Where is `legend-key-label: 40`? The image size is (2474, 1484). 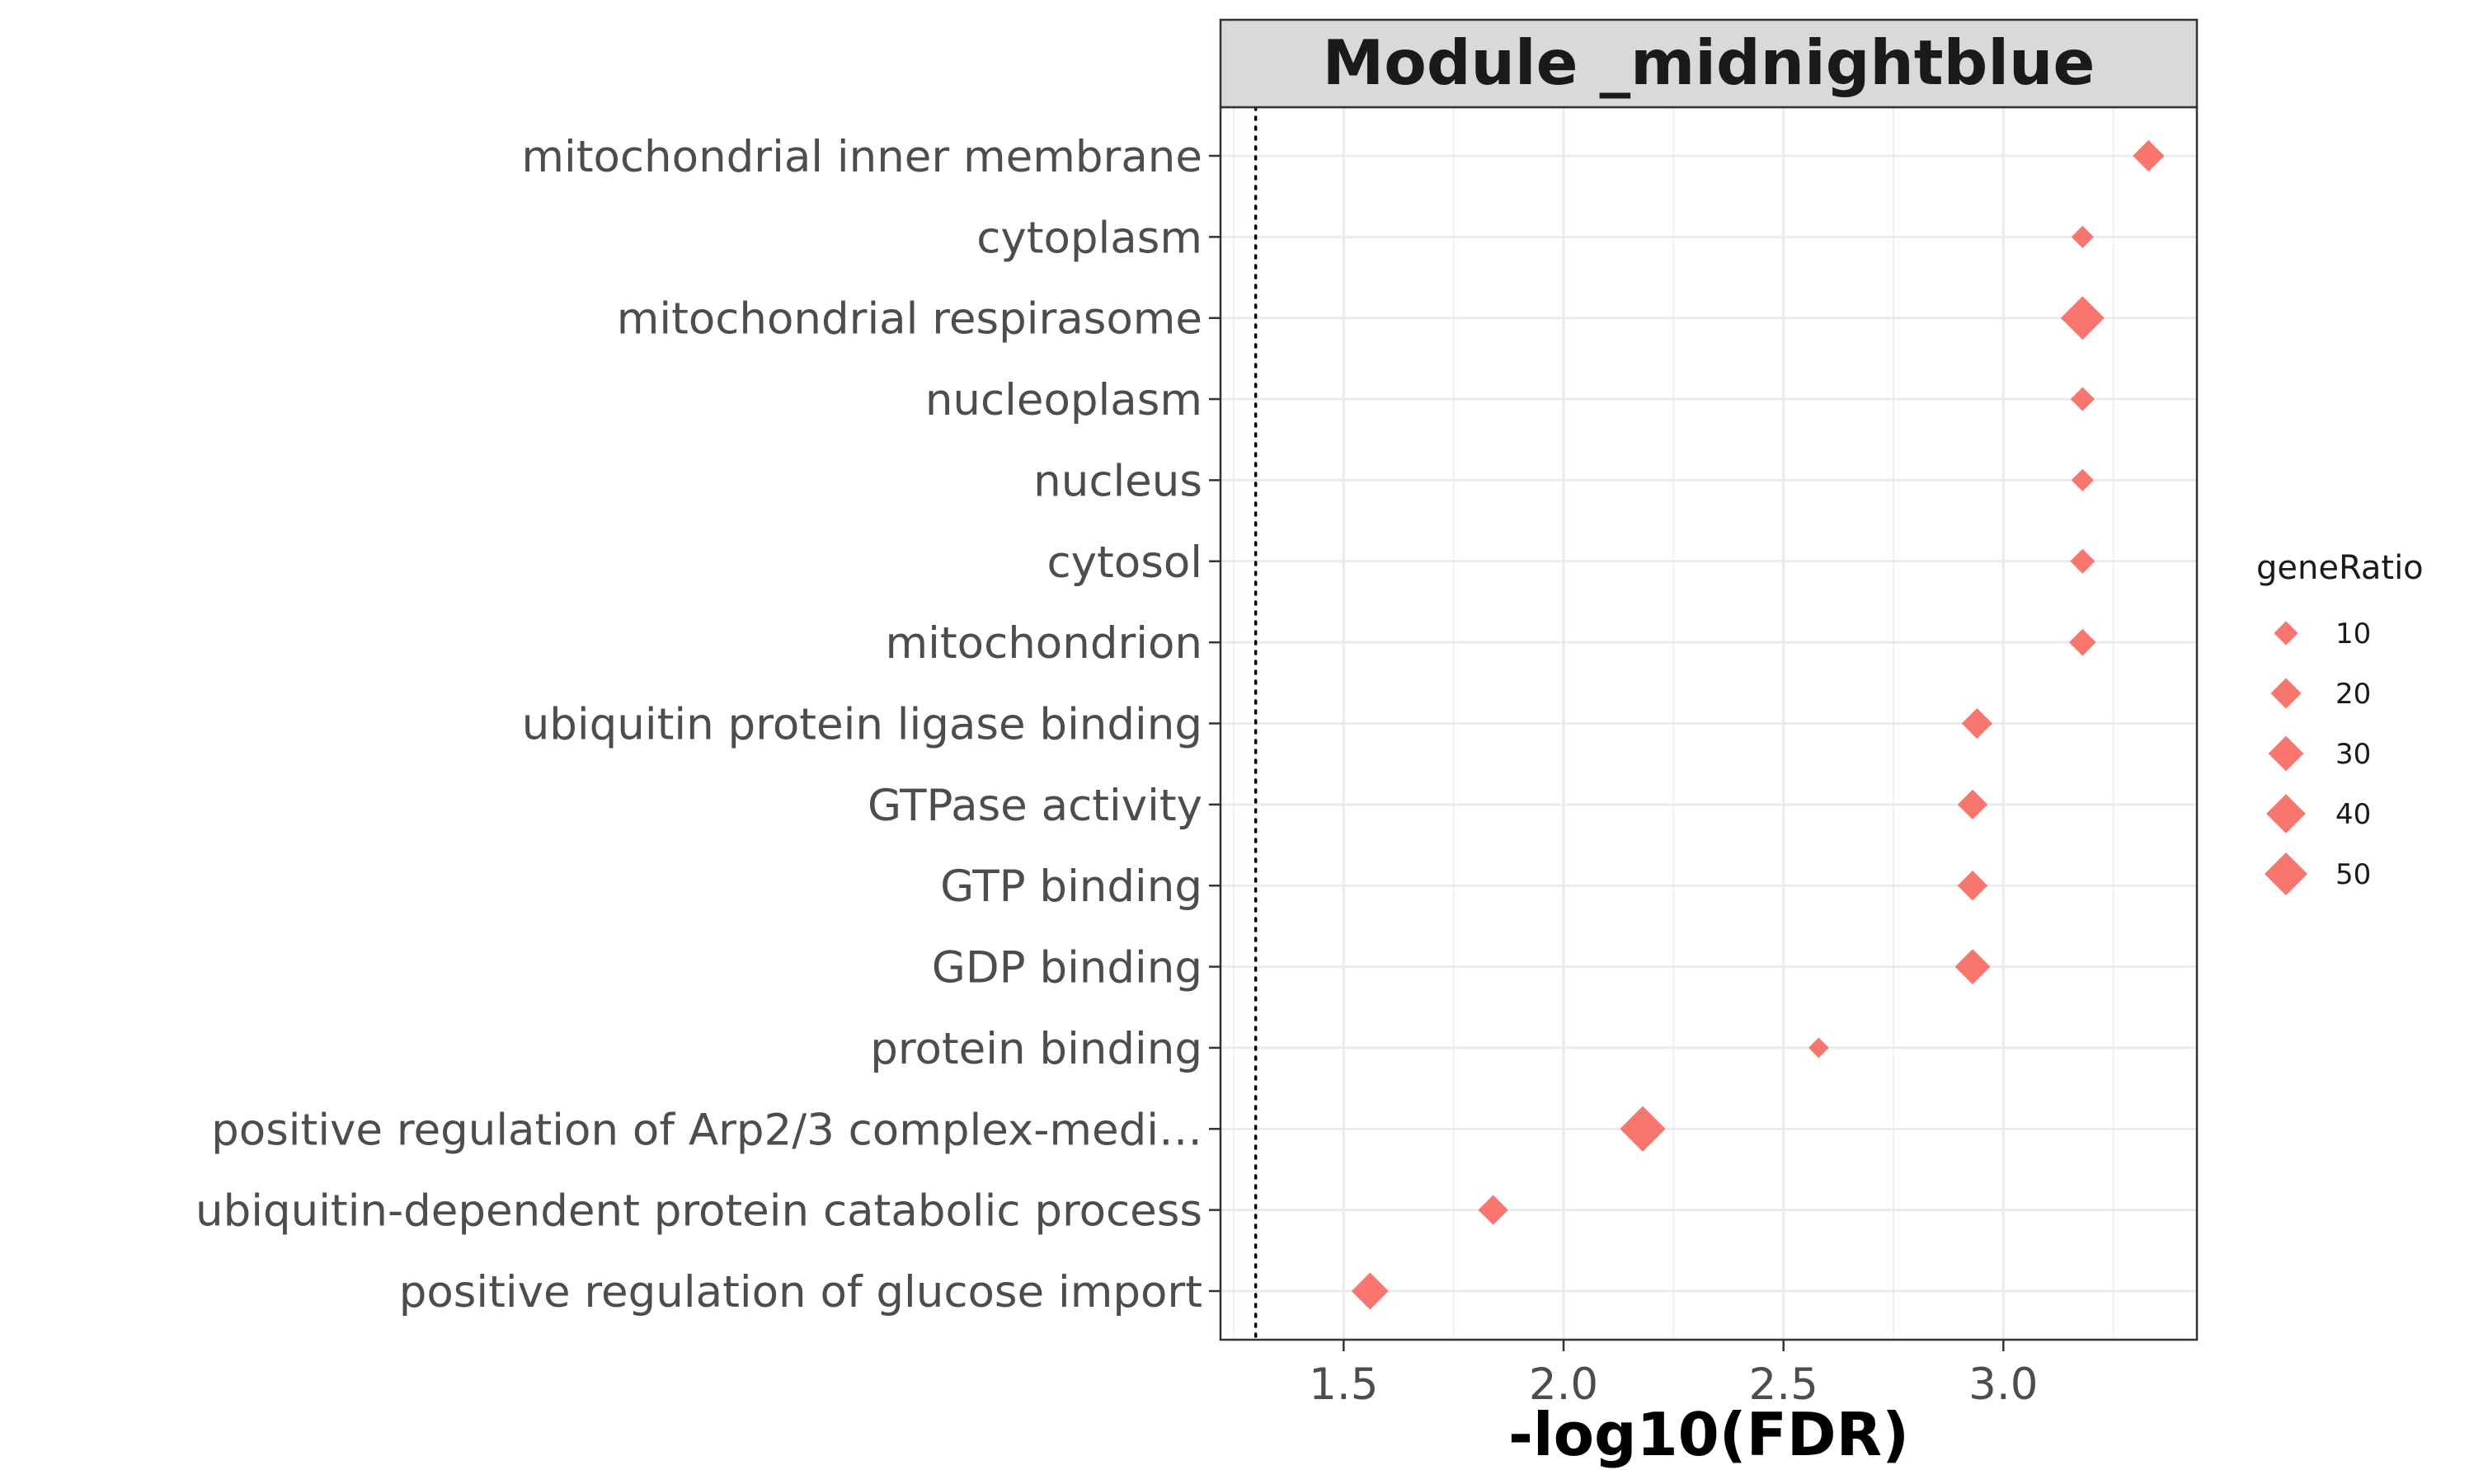 legend-key-label: 40 is located at coordinates (2353, 814).